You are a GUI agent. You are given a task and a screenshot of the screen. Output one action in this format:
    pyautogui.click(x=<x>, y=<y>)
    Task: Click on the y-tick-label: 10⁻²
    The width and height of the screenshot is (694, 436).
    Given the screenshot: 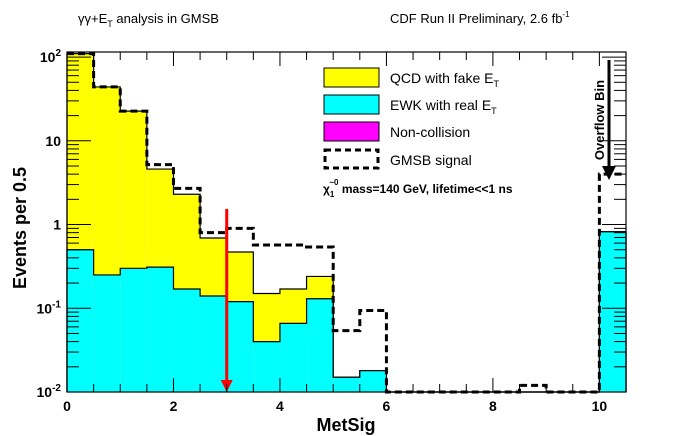 What is the action you would take?
    pyautogui.click(x=49, y=391)
    